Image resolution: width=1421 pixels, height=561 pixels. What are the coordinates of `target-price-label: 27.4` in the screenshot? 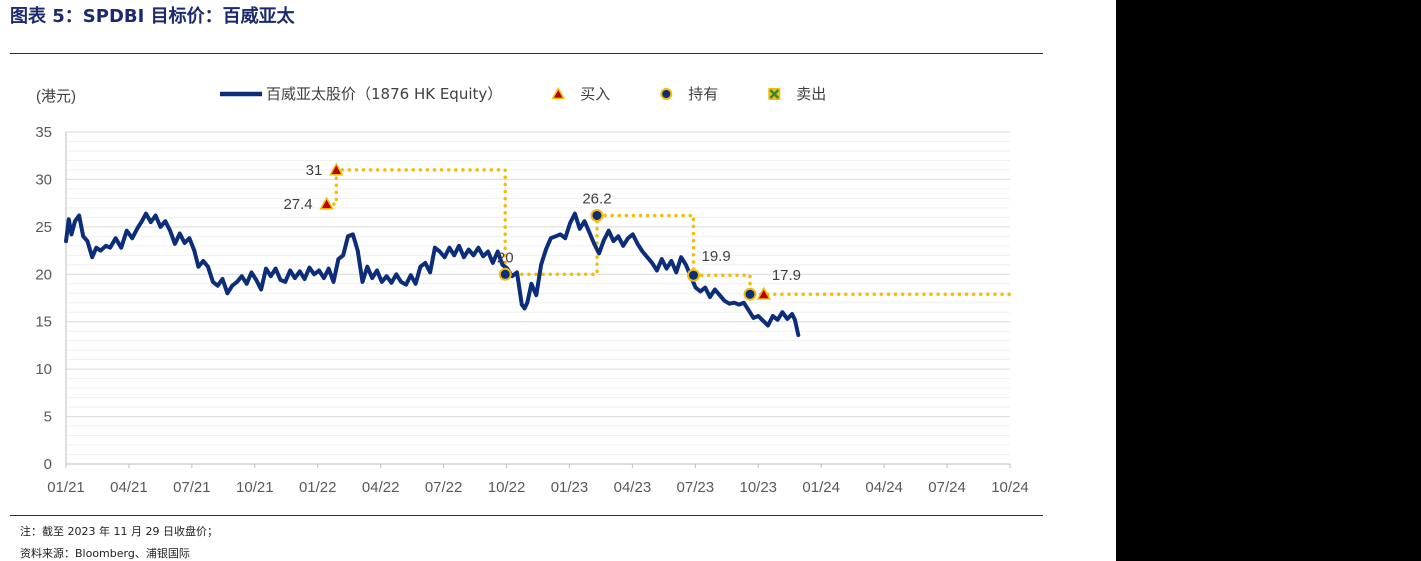 It's located at (297, 204).